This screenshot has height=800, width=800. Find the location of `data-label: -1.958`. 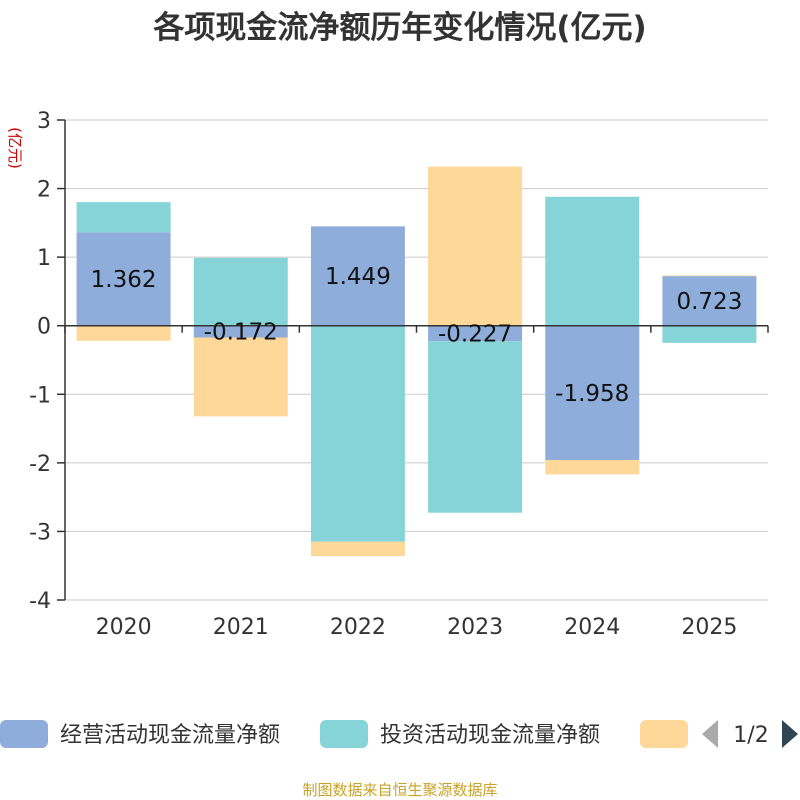

data-label: -1.958 is located at coordinates (592, 394).